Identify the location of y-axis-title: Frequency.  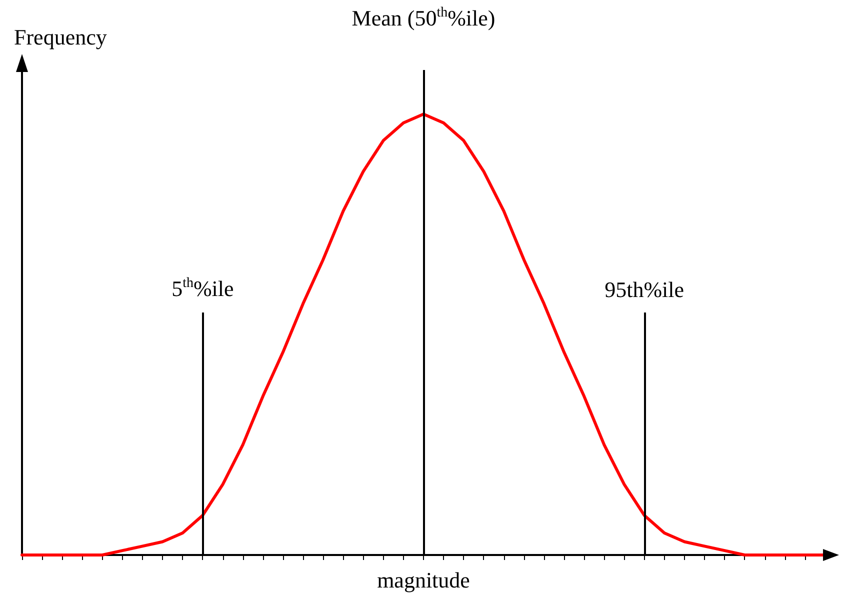
(60, 37).